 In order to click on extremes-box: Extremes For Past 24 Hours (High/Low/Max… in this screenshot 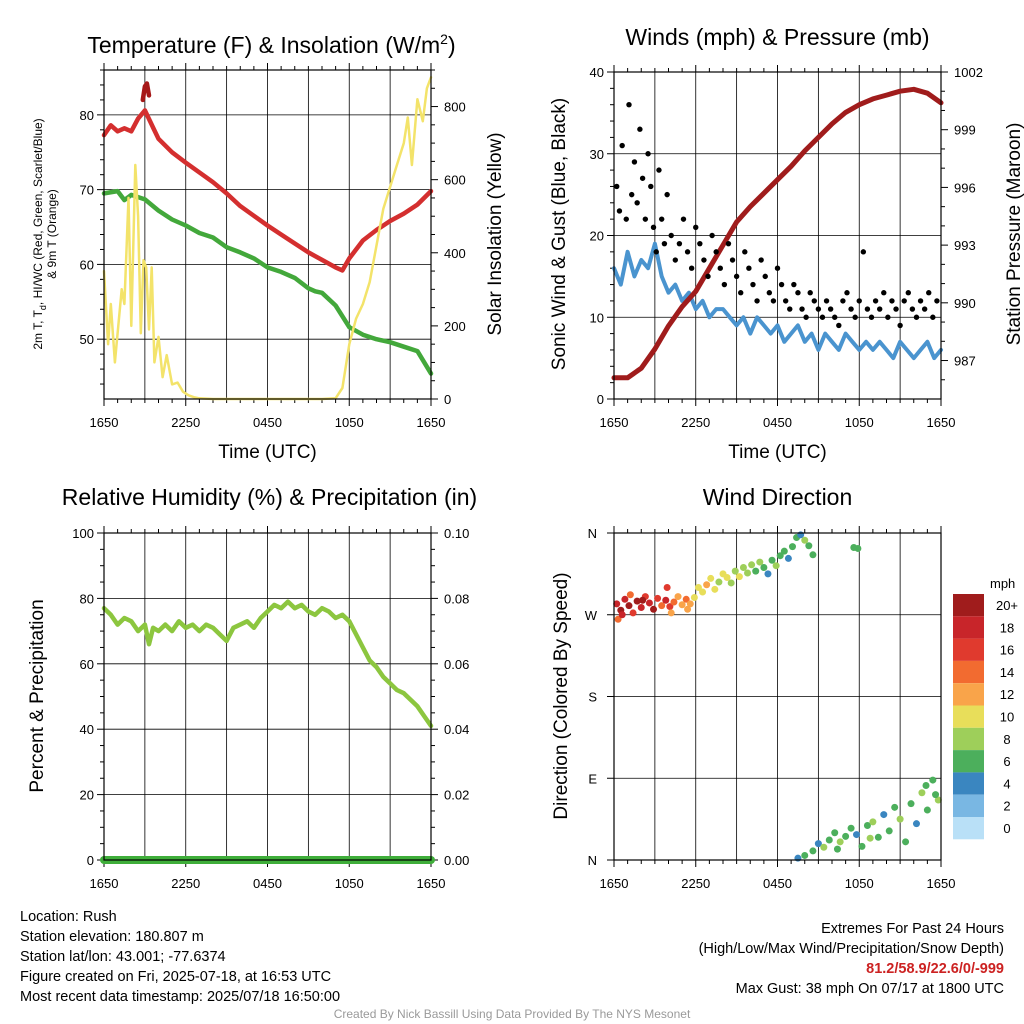, I will do `click(851, 959)`.